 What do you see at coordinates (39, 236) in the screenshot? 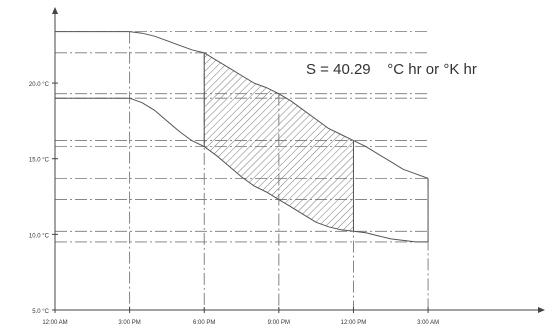
I see `y-tick-label: 10.0 °C` at bounding box center [39, 236].